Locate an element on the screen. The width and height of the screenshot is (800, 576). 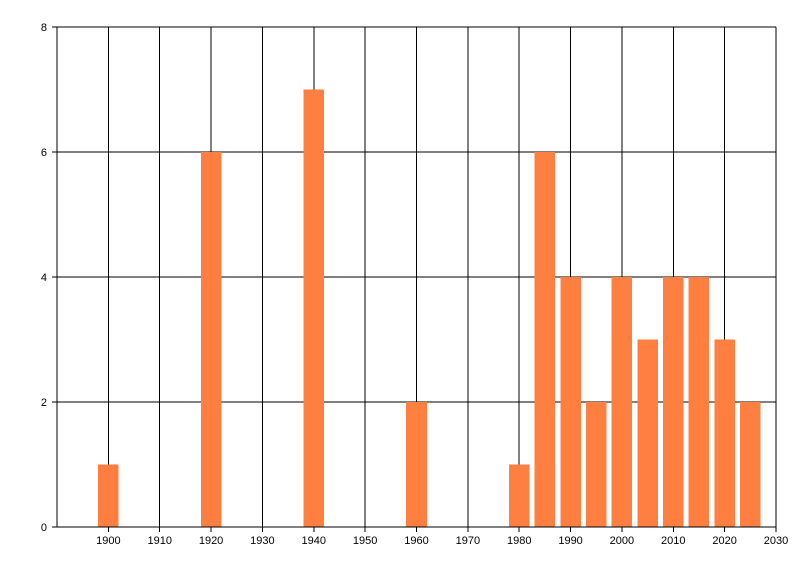
x-tick-label: 1920 is located at coordinates (211, 541).